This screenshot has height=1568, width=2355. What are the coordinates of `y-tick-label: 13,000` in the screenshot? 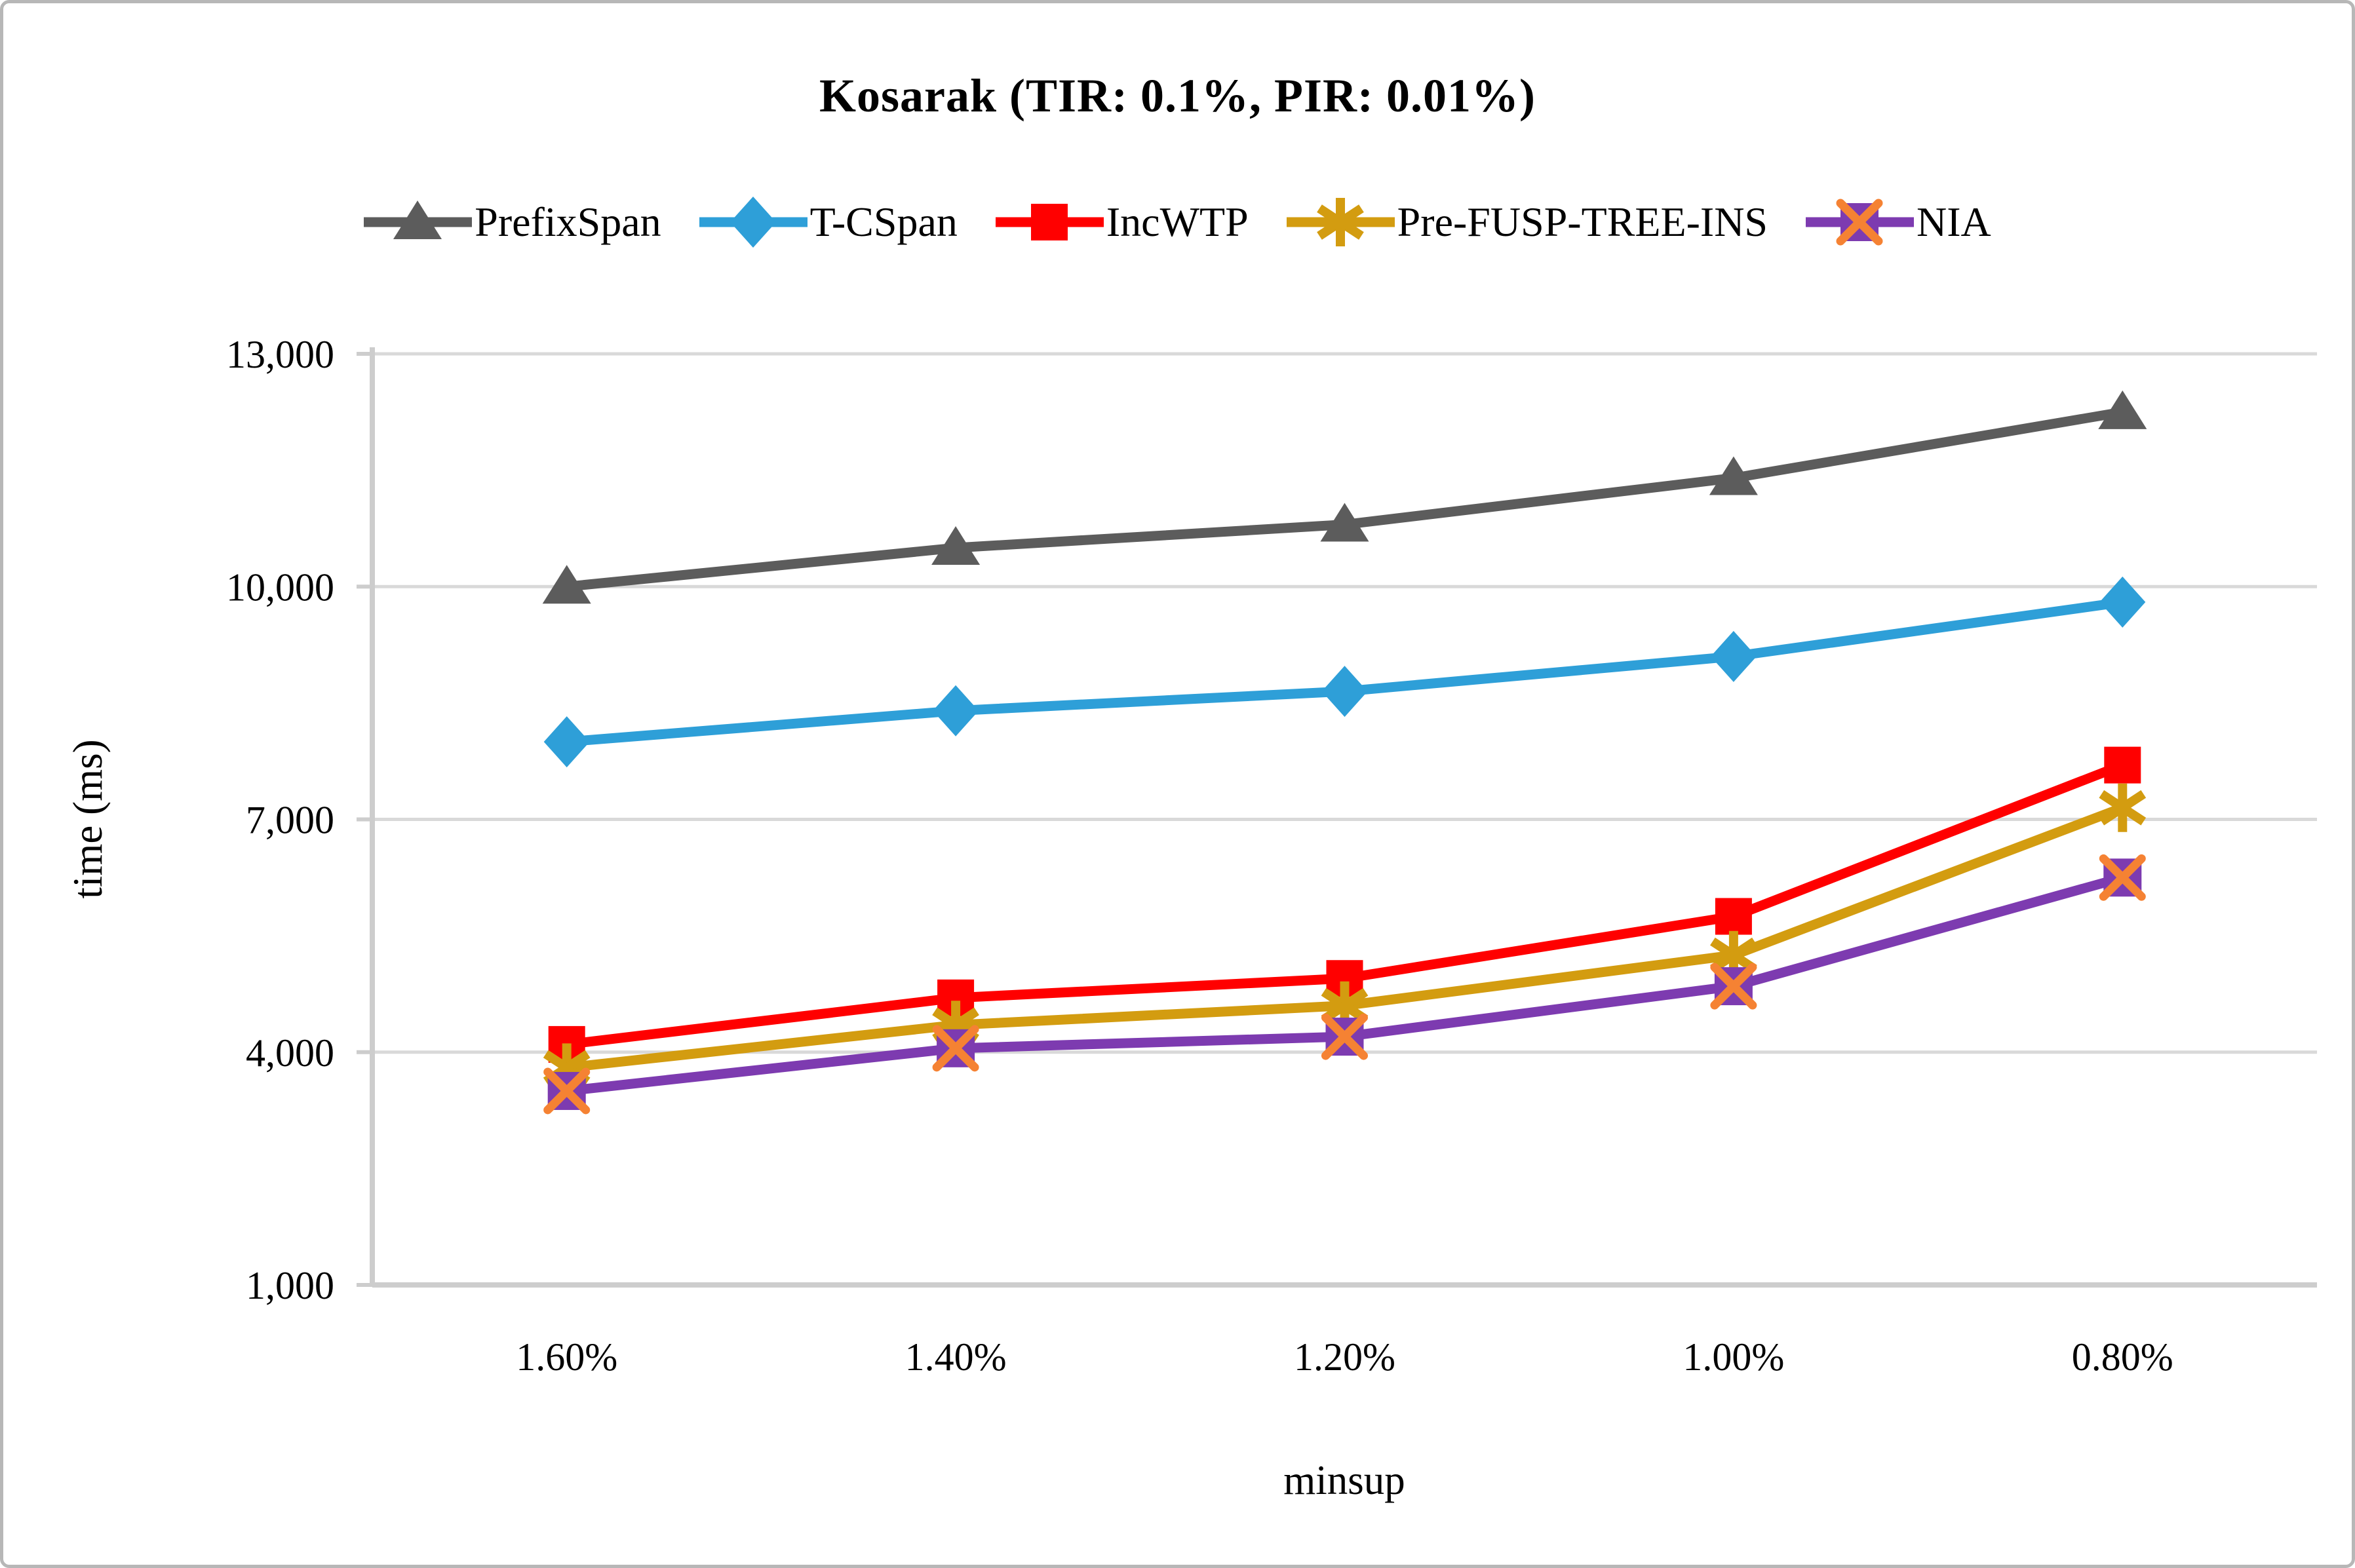 It's located at (280, 355).